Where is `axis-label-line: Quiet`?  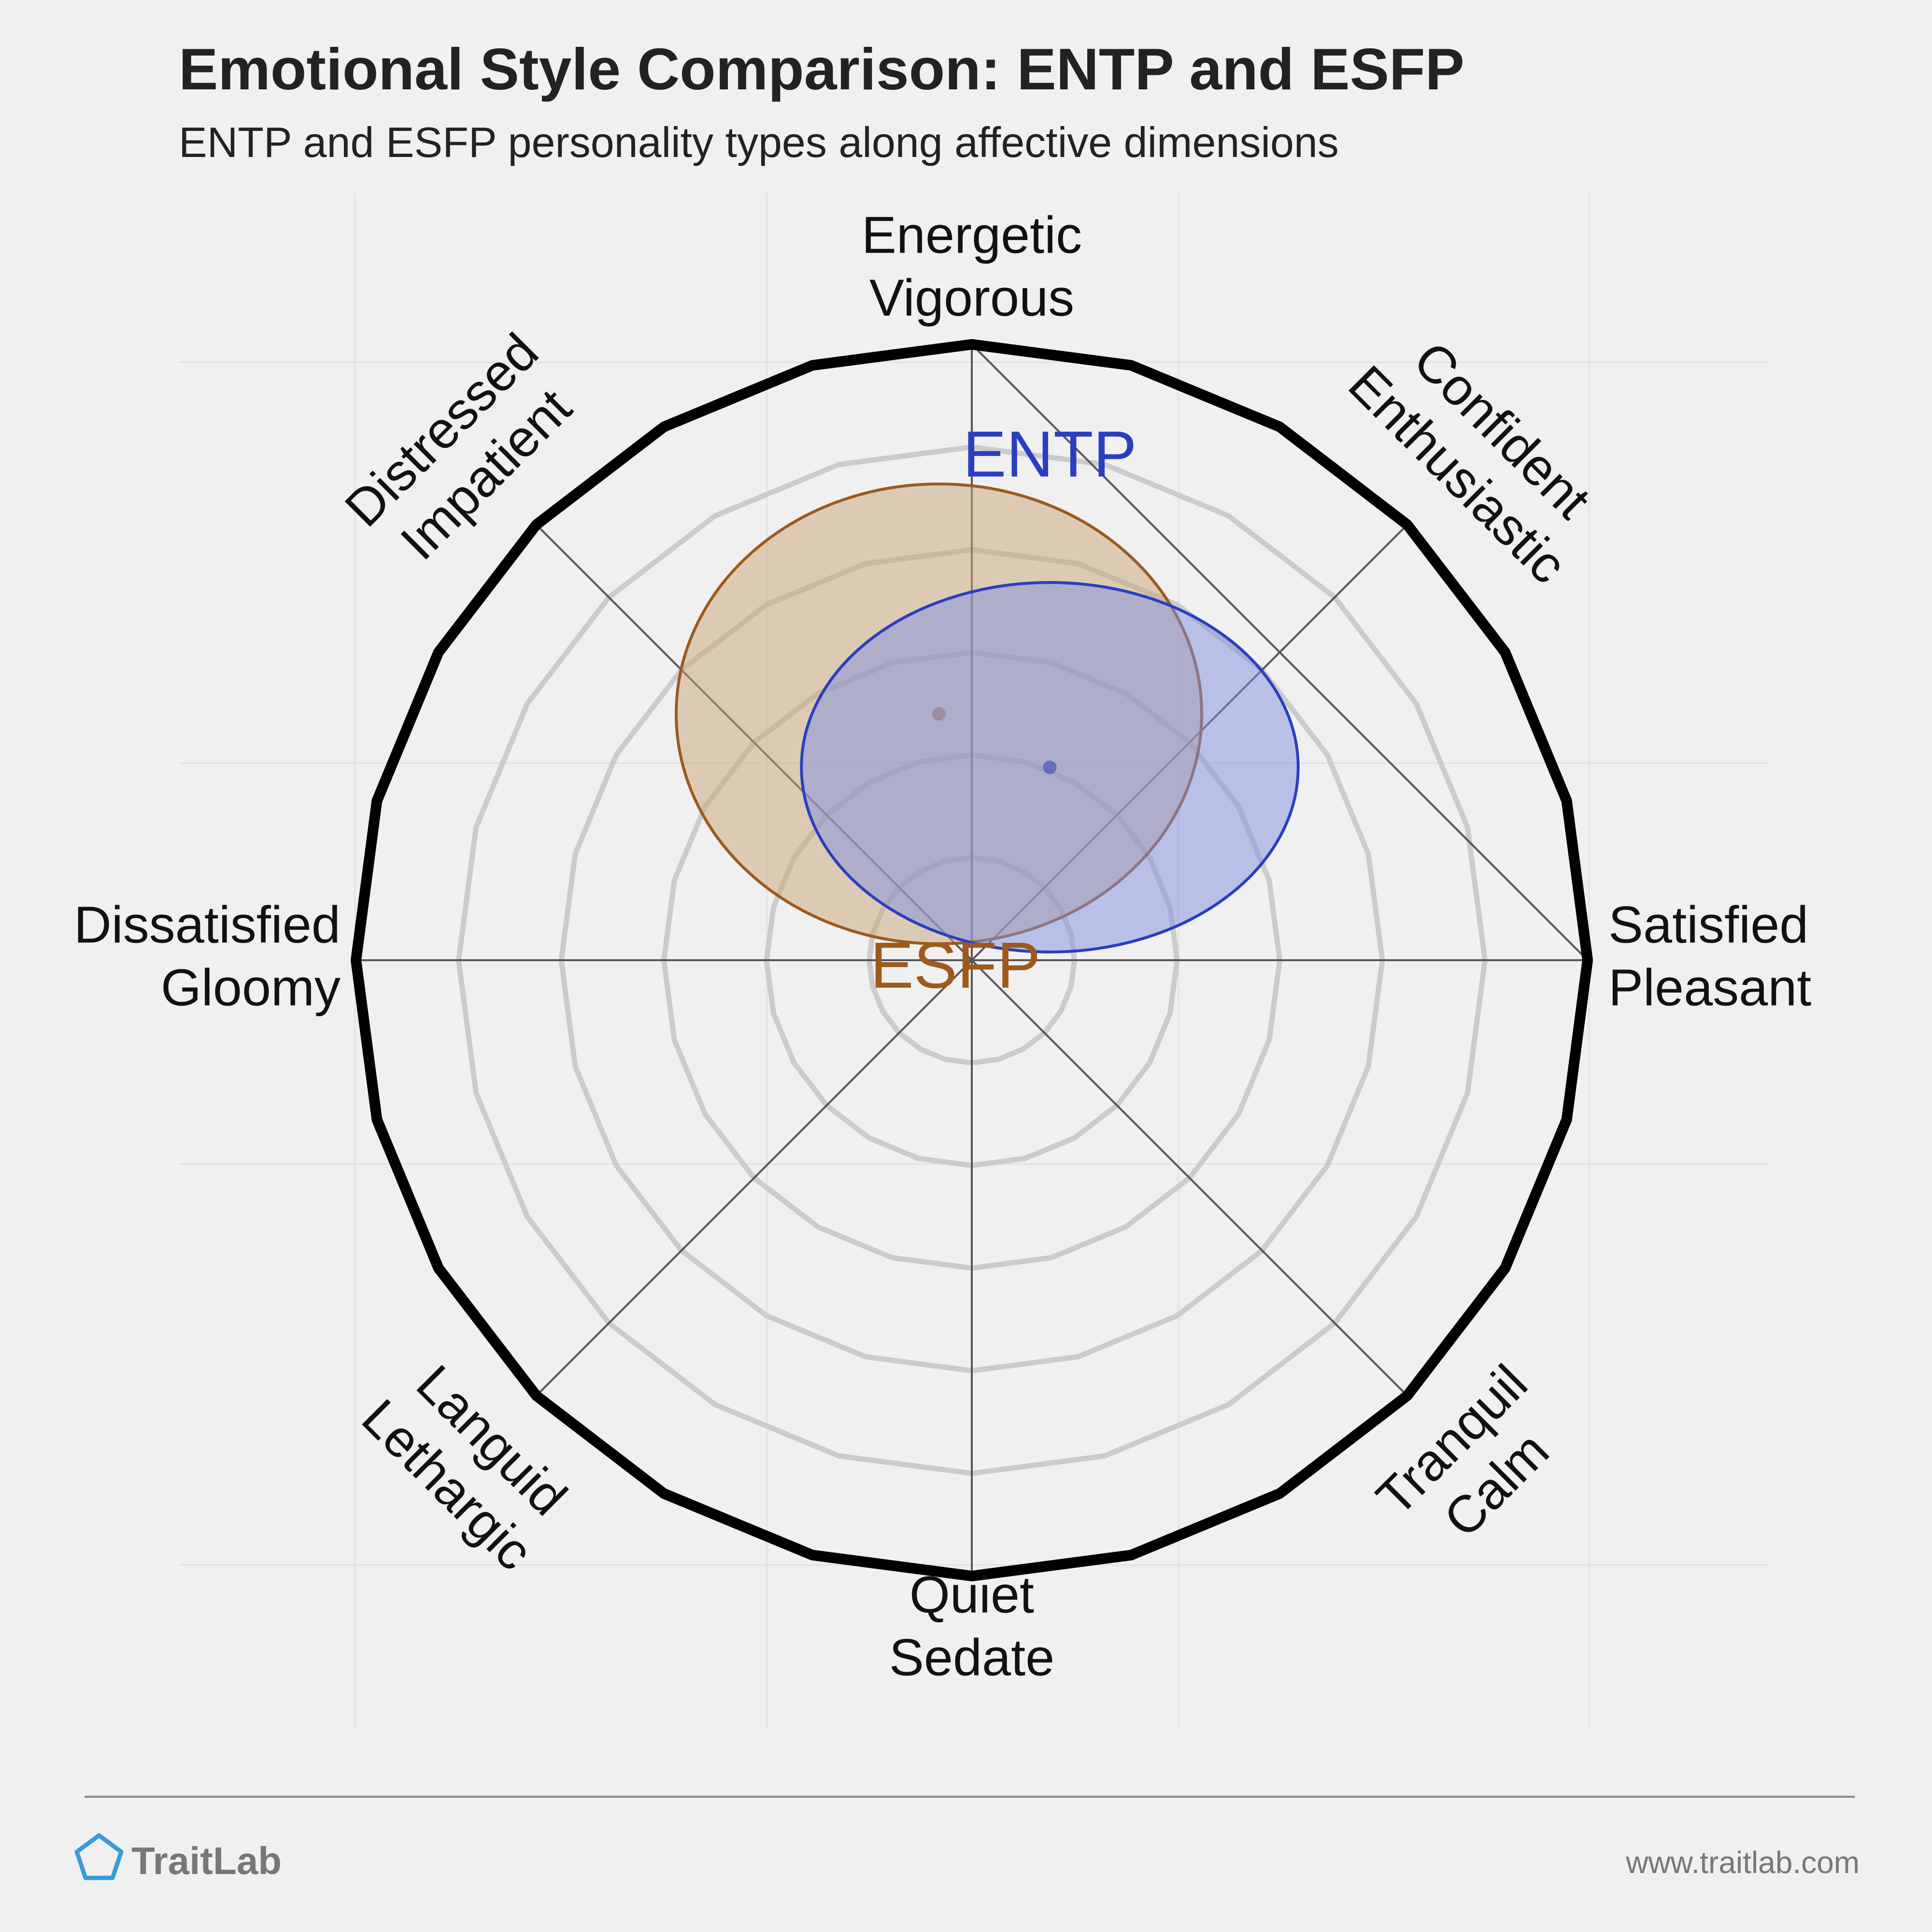
axis-label-line: Quiet is located at coordinates (971, 1594).